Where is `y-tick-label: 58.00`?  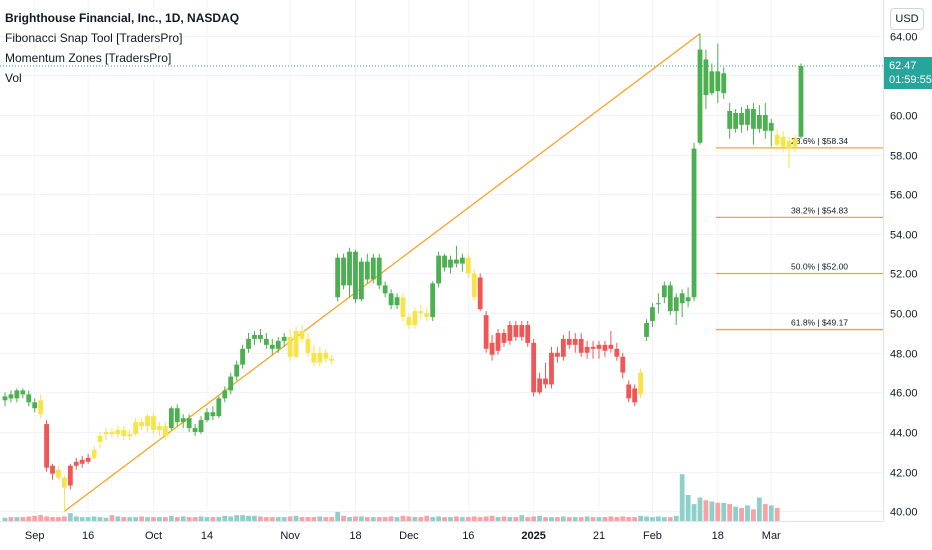
y-tick-label: 58.00 is located at coordinates (904, 157).